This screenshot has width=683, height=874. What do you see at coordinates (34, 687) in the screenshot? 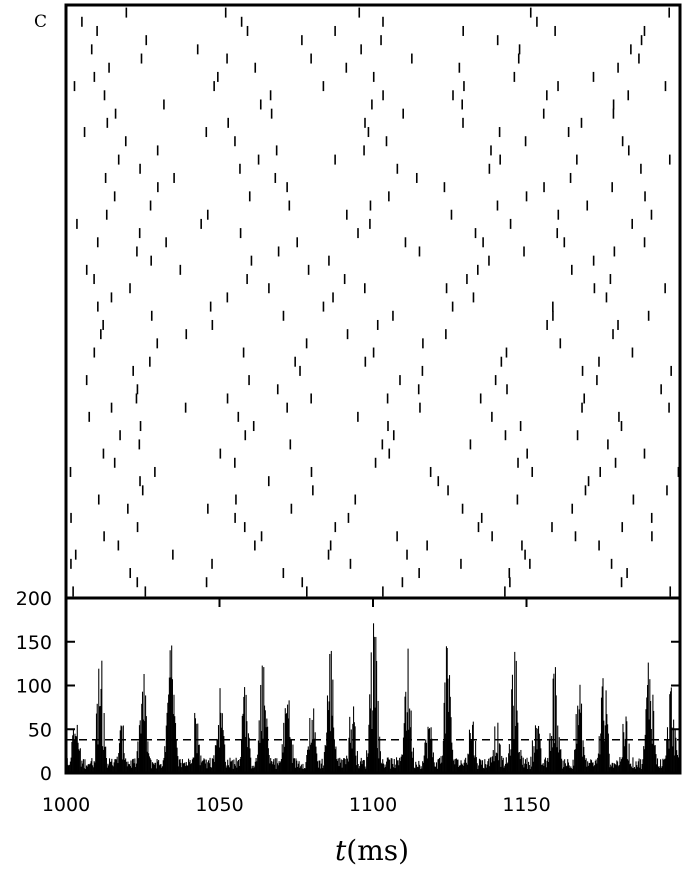
I see `y-tick-label: 100` at bounding box center [34, 687].